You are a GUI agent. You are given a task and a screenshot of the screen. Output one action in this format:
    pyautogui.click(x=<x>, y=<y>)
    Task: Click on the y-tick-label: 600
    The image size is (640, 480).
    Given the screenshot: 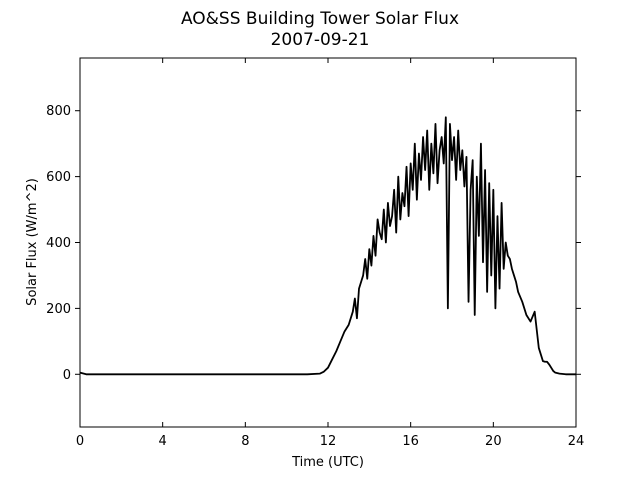 What is the action you would take?
    pyautogui.click(x=58, y=177)
    